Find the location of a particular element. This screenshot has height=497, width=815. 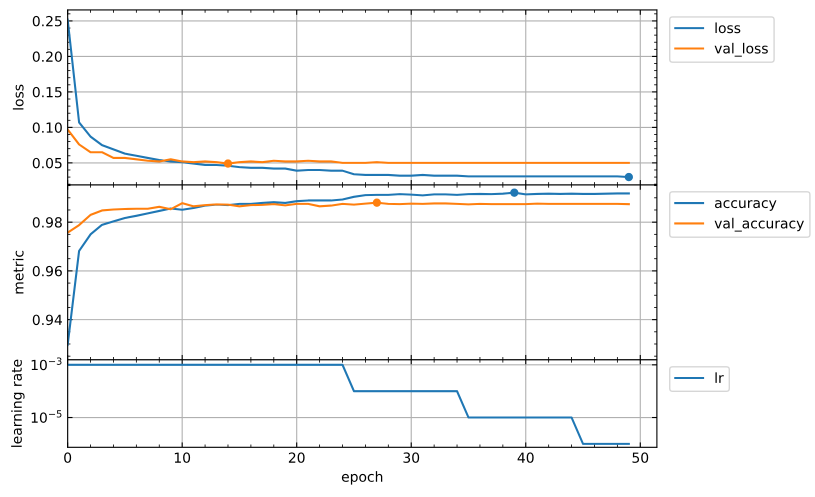

y-axis-title: learning rate is located at coordinates (18, 403).